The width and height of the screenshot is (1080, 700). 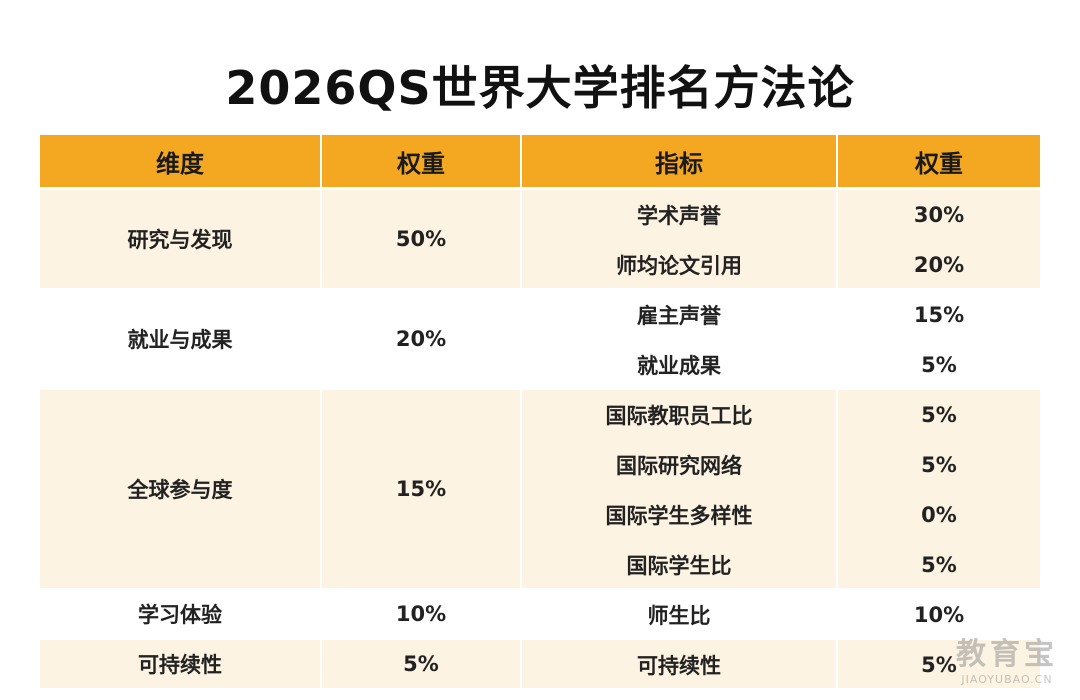 What do you see at coordinates (421, 489) in the screenshot?
I see `dimension-weight: 15%` at bounding box center [421, 489].